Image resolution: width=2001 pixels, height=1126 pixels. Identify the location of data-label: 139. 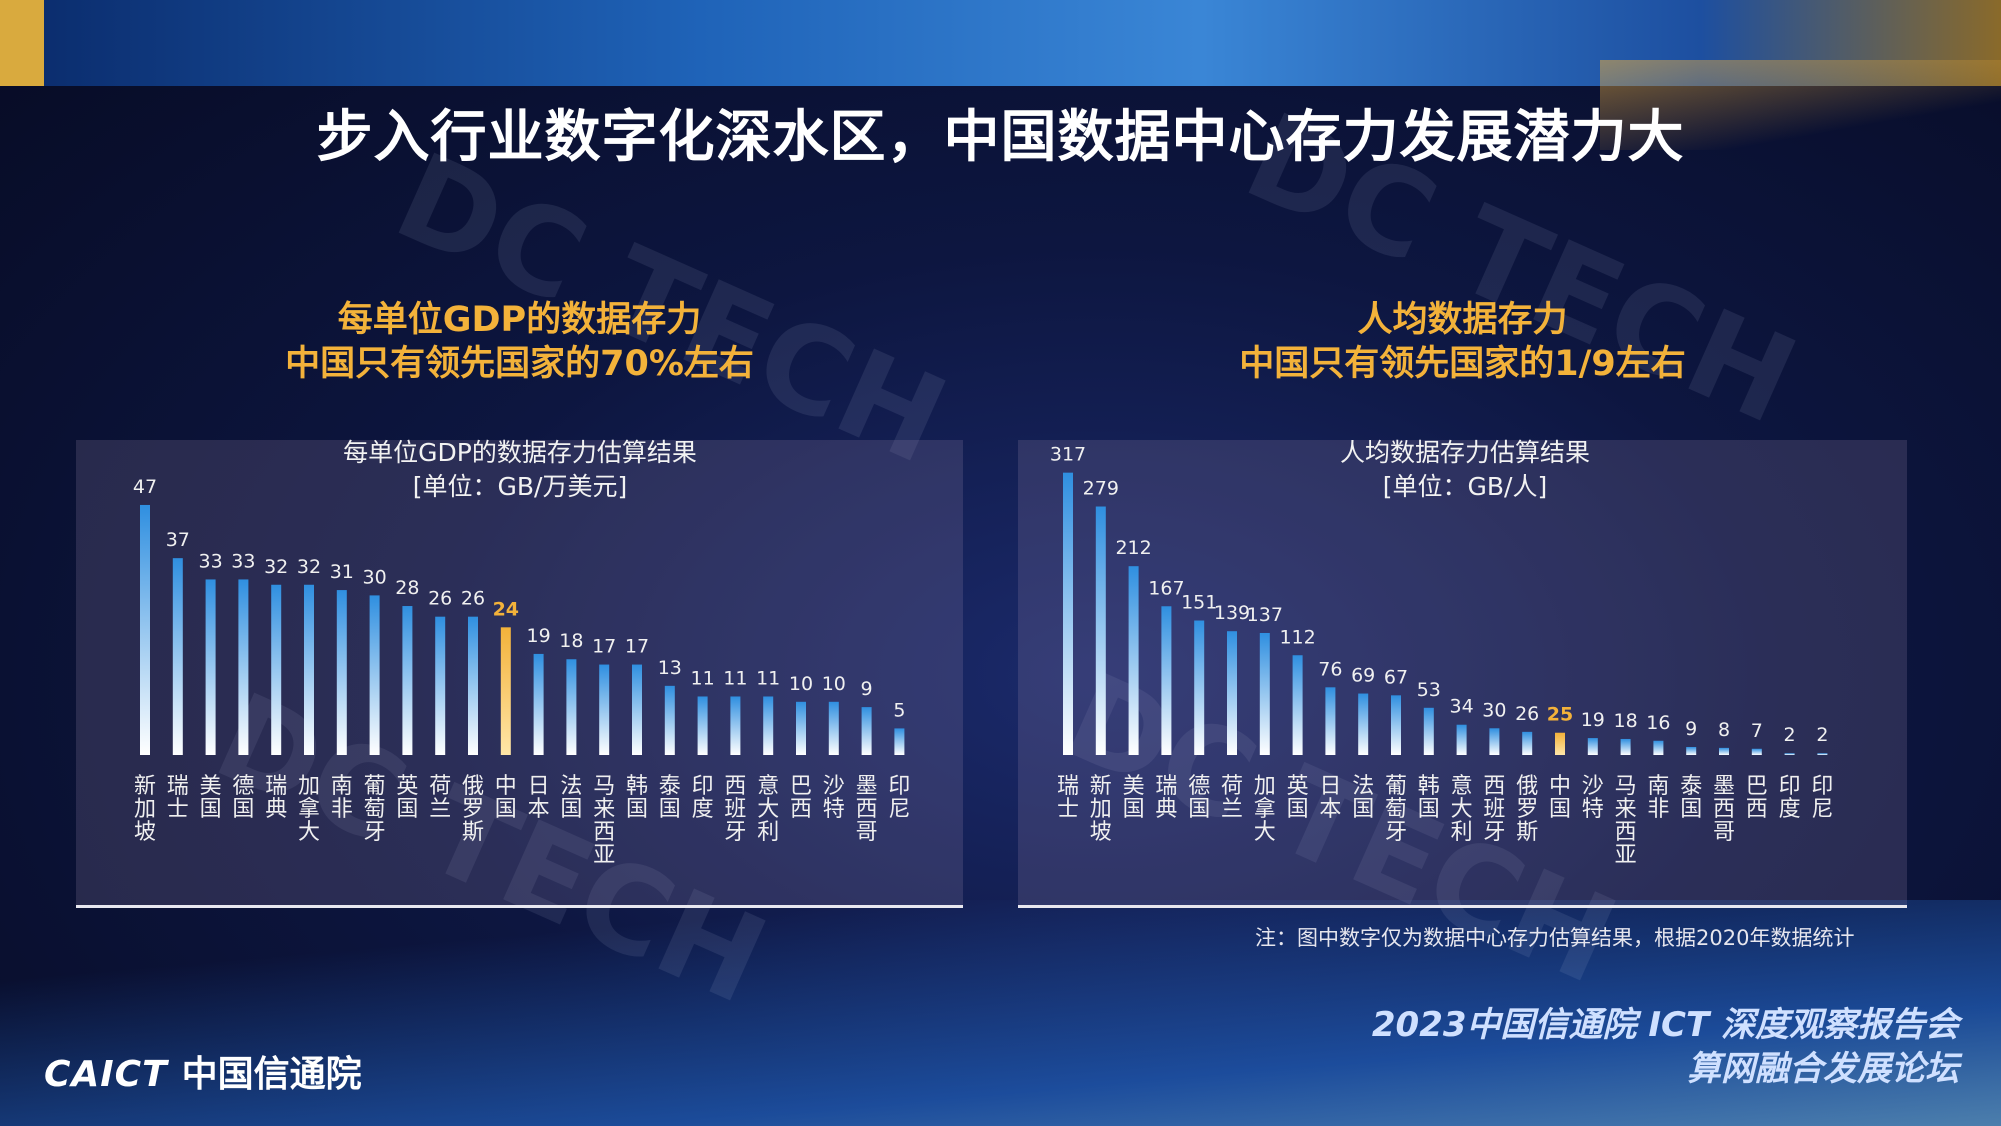
(1232, 613).